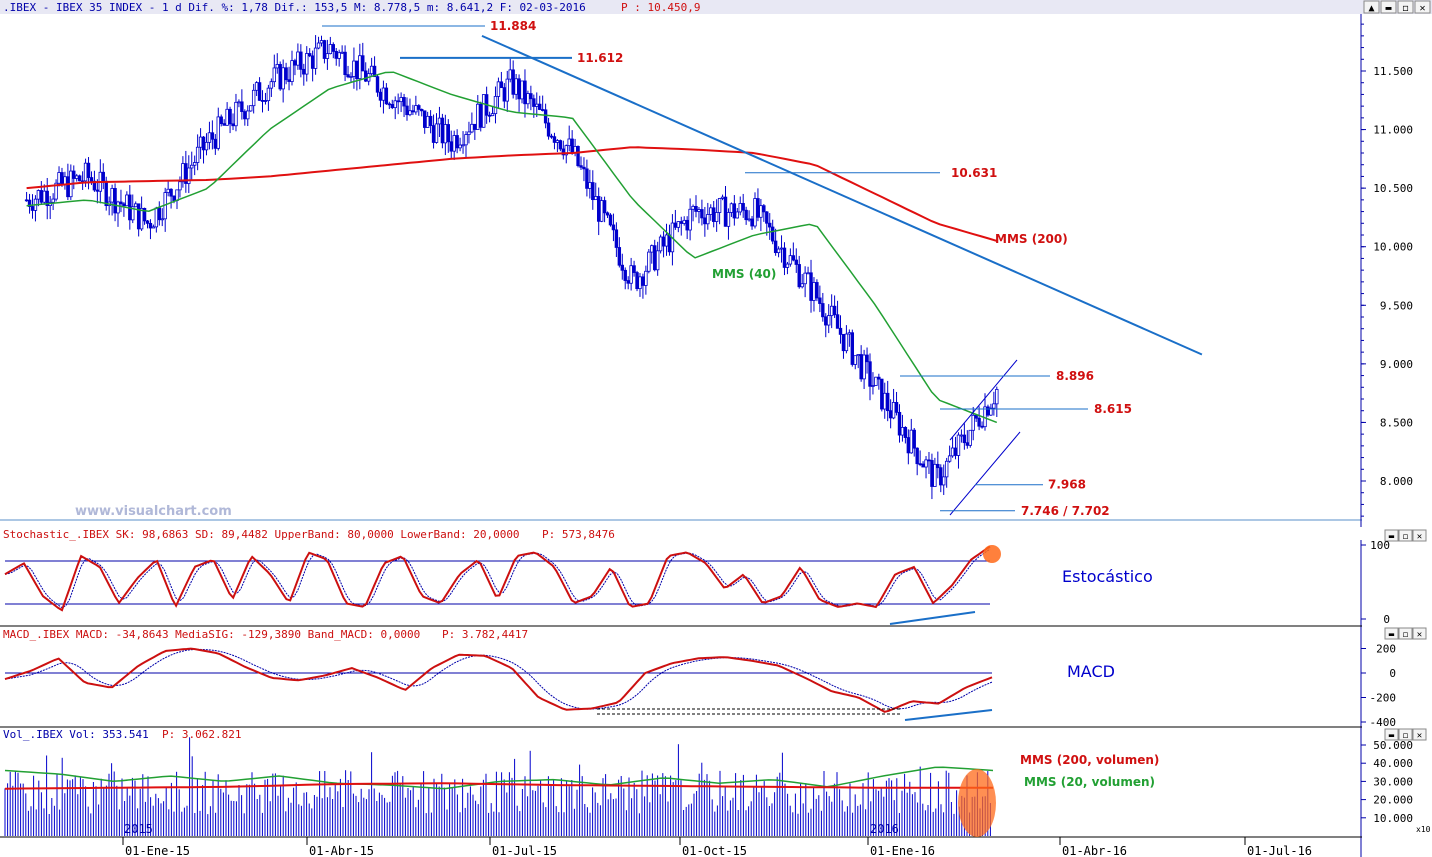 The width and height of the screenshot is (1432, 857). I want to click on macd-line, so click(498, 680).